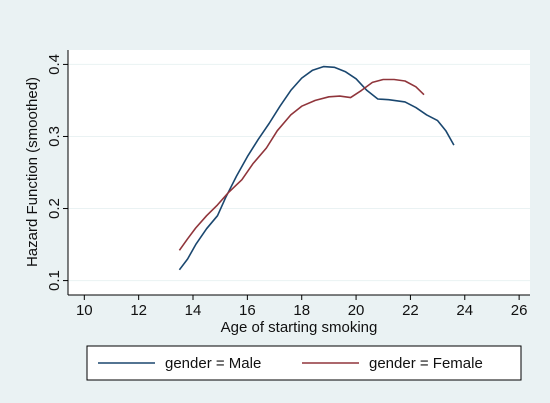  I want to click on x-tick-label-2: 14, so click(193, 310).